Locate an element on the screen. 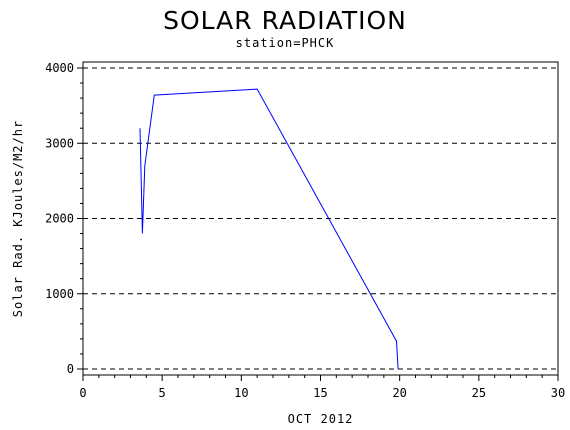  y-tick-label: 4000 is located at coordinates (59, 68).